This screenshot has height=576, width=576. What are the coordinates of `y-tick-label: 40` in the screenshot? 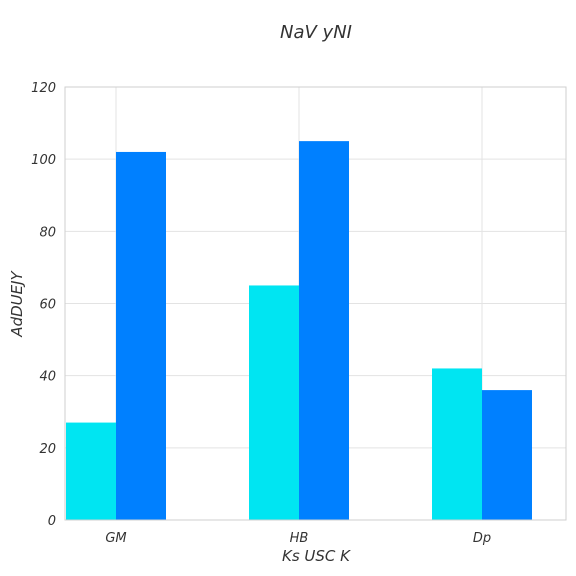 It's located at (47, 377).